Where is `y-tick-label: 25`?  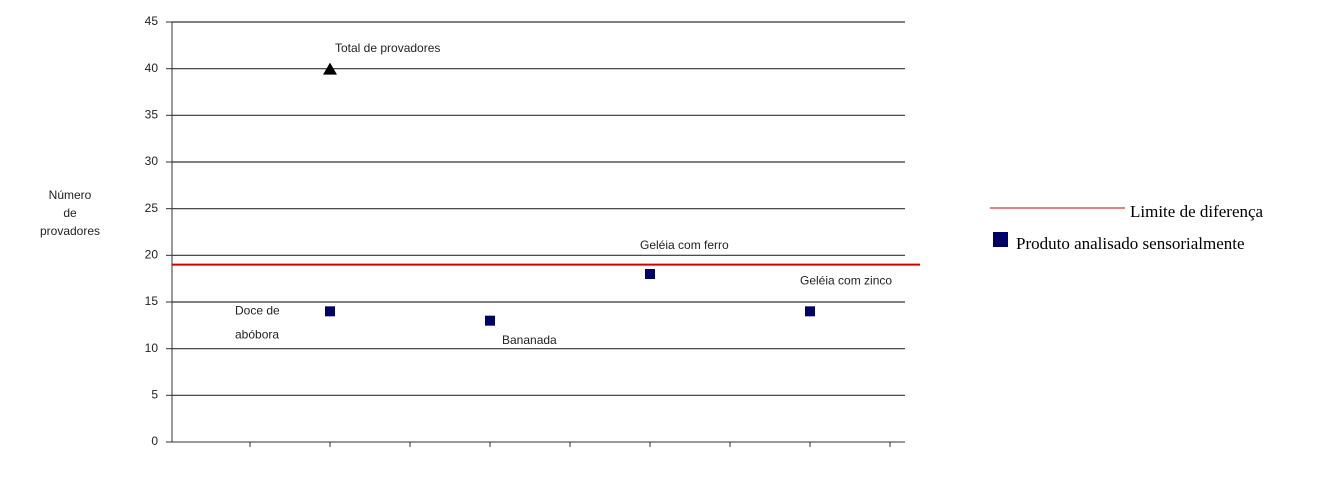 y-tick-label: 25 is located at coordinates (152, 208).